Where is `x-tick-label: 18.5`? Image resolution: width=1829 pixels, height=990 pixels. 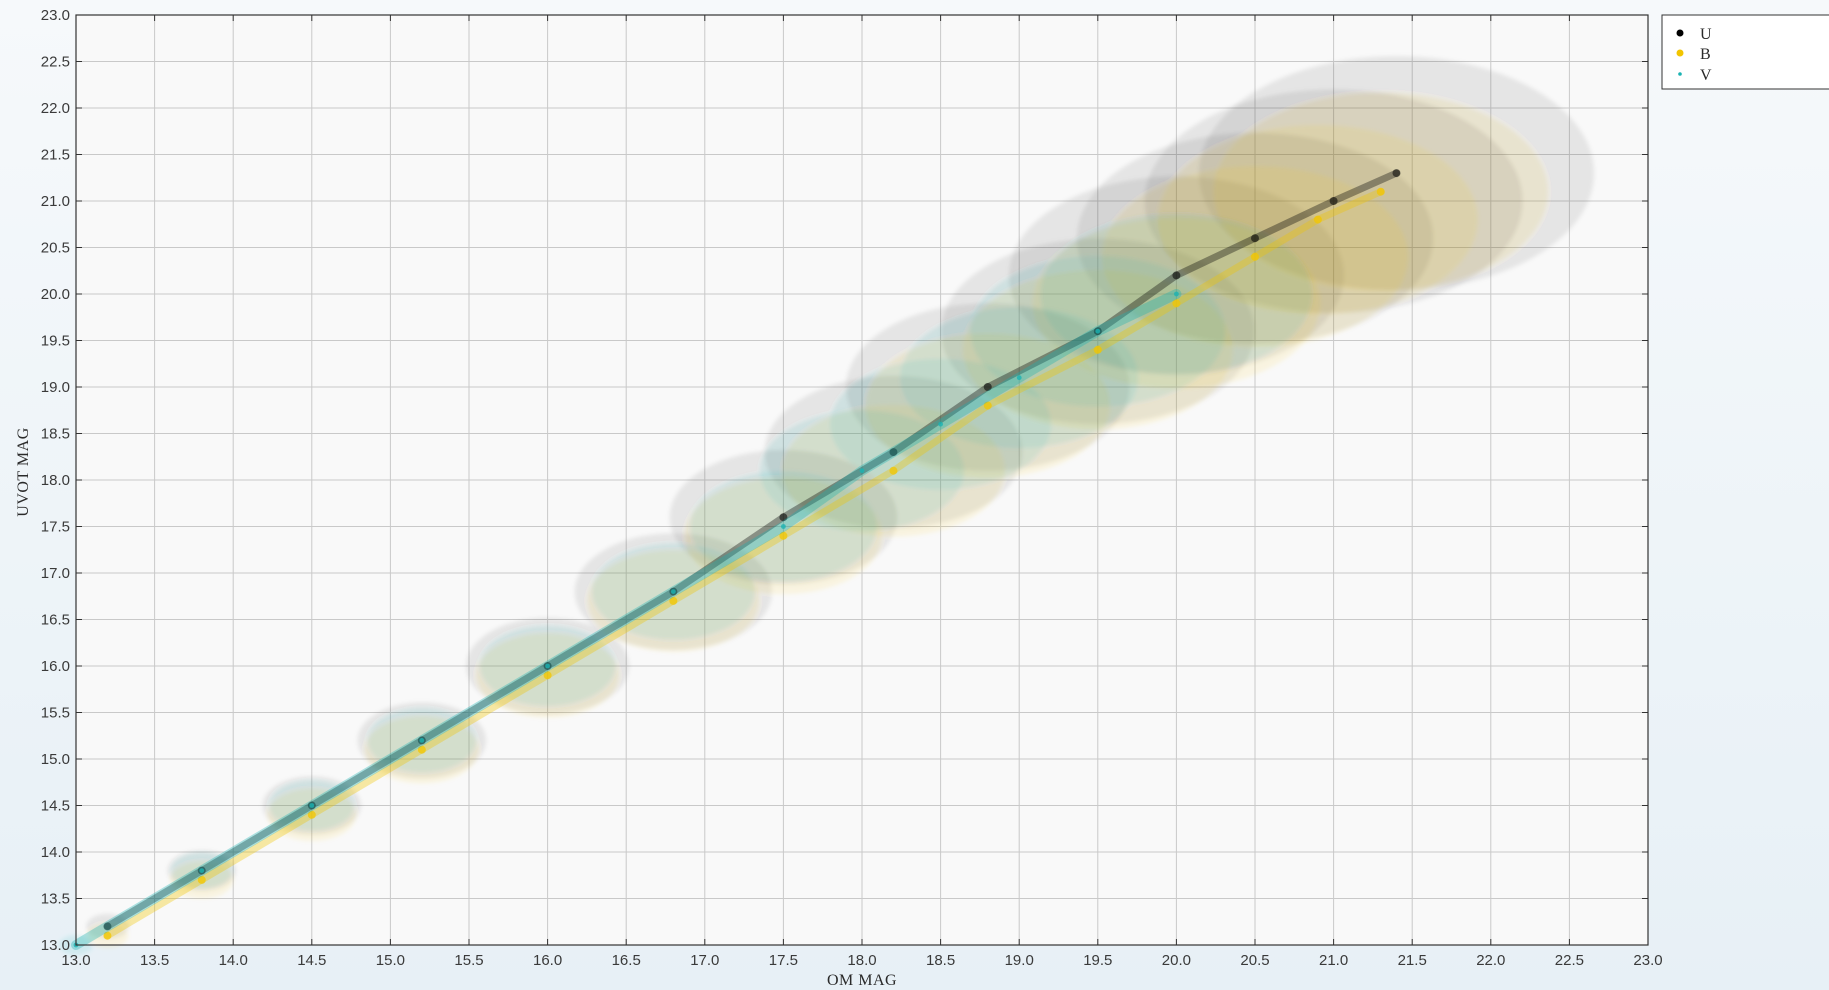
x-tick-label: 18.5 is located at coordinates (940, 960).